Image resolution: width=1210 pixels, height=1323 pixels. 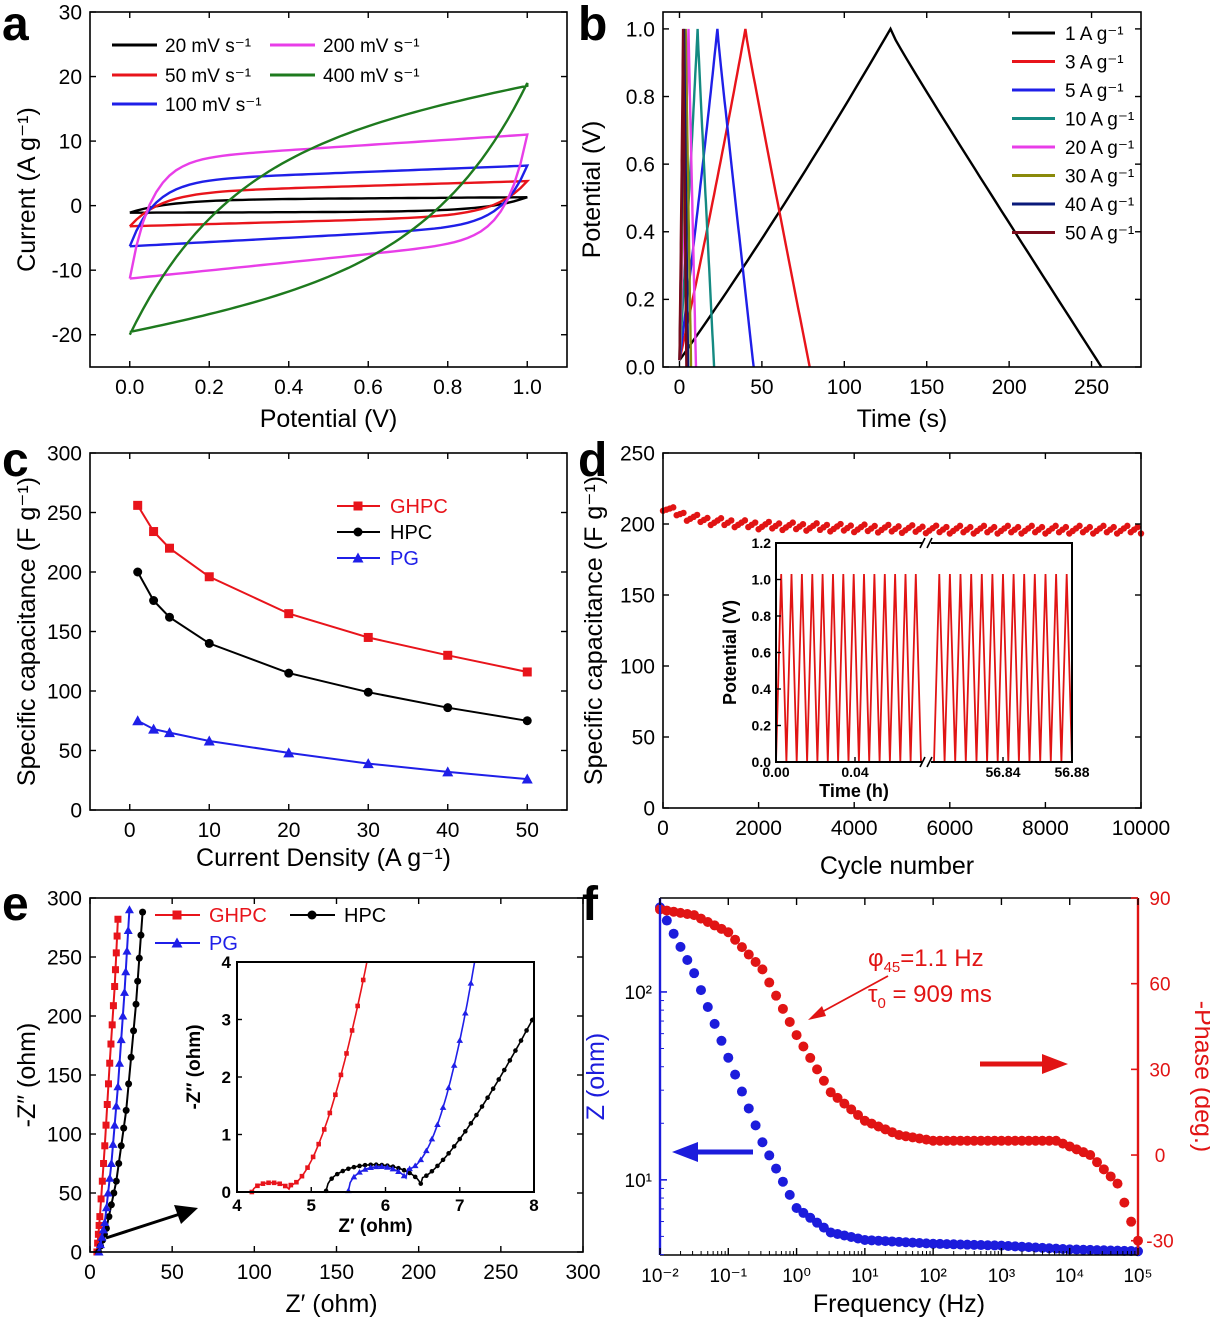 What do you see at coordinates (1099, 148) in the screenshot?
I see `b-legend-label-4: 20 A g⁻¹` at bounding box center [1099, 148].